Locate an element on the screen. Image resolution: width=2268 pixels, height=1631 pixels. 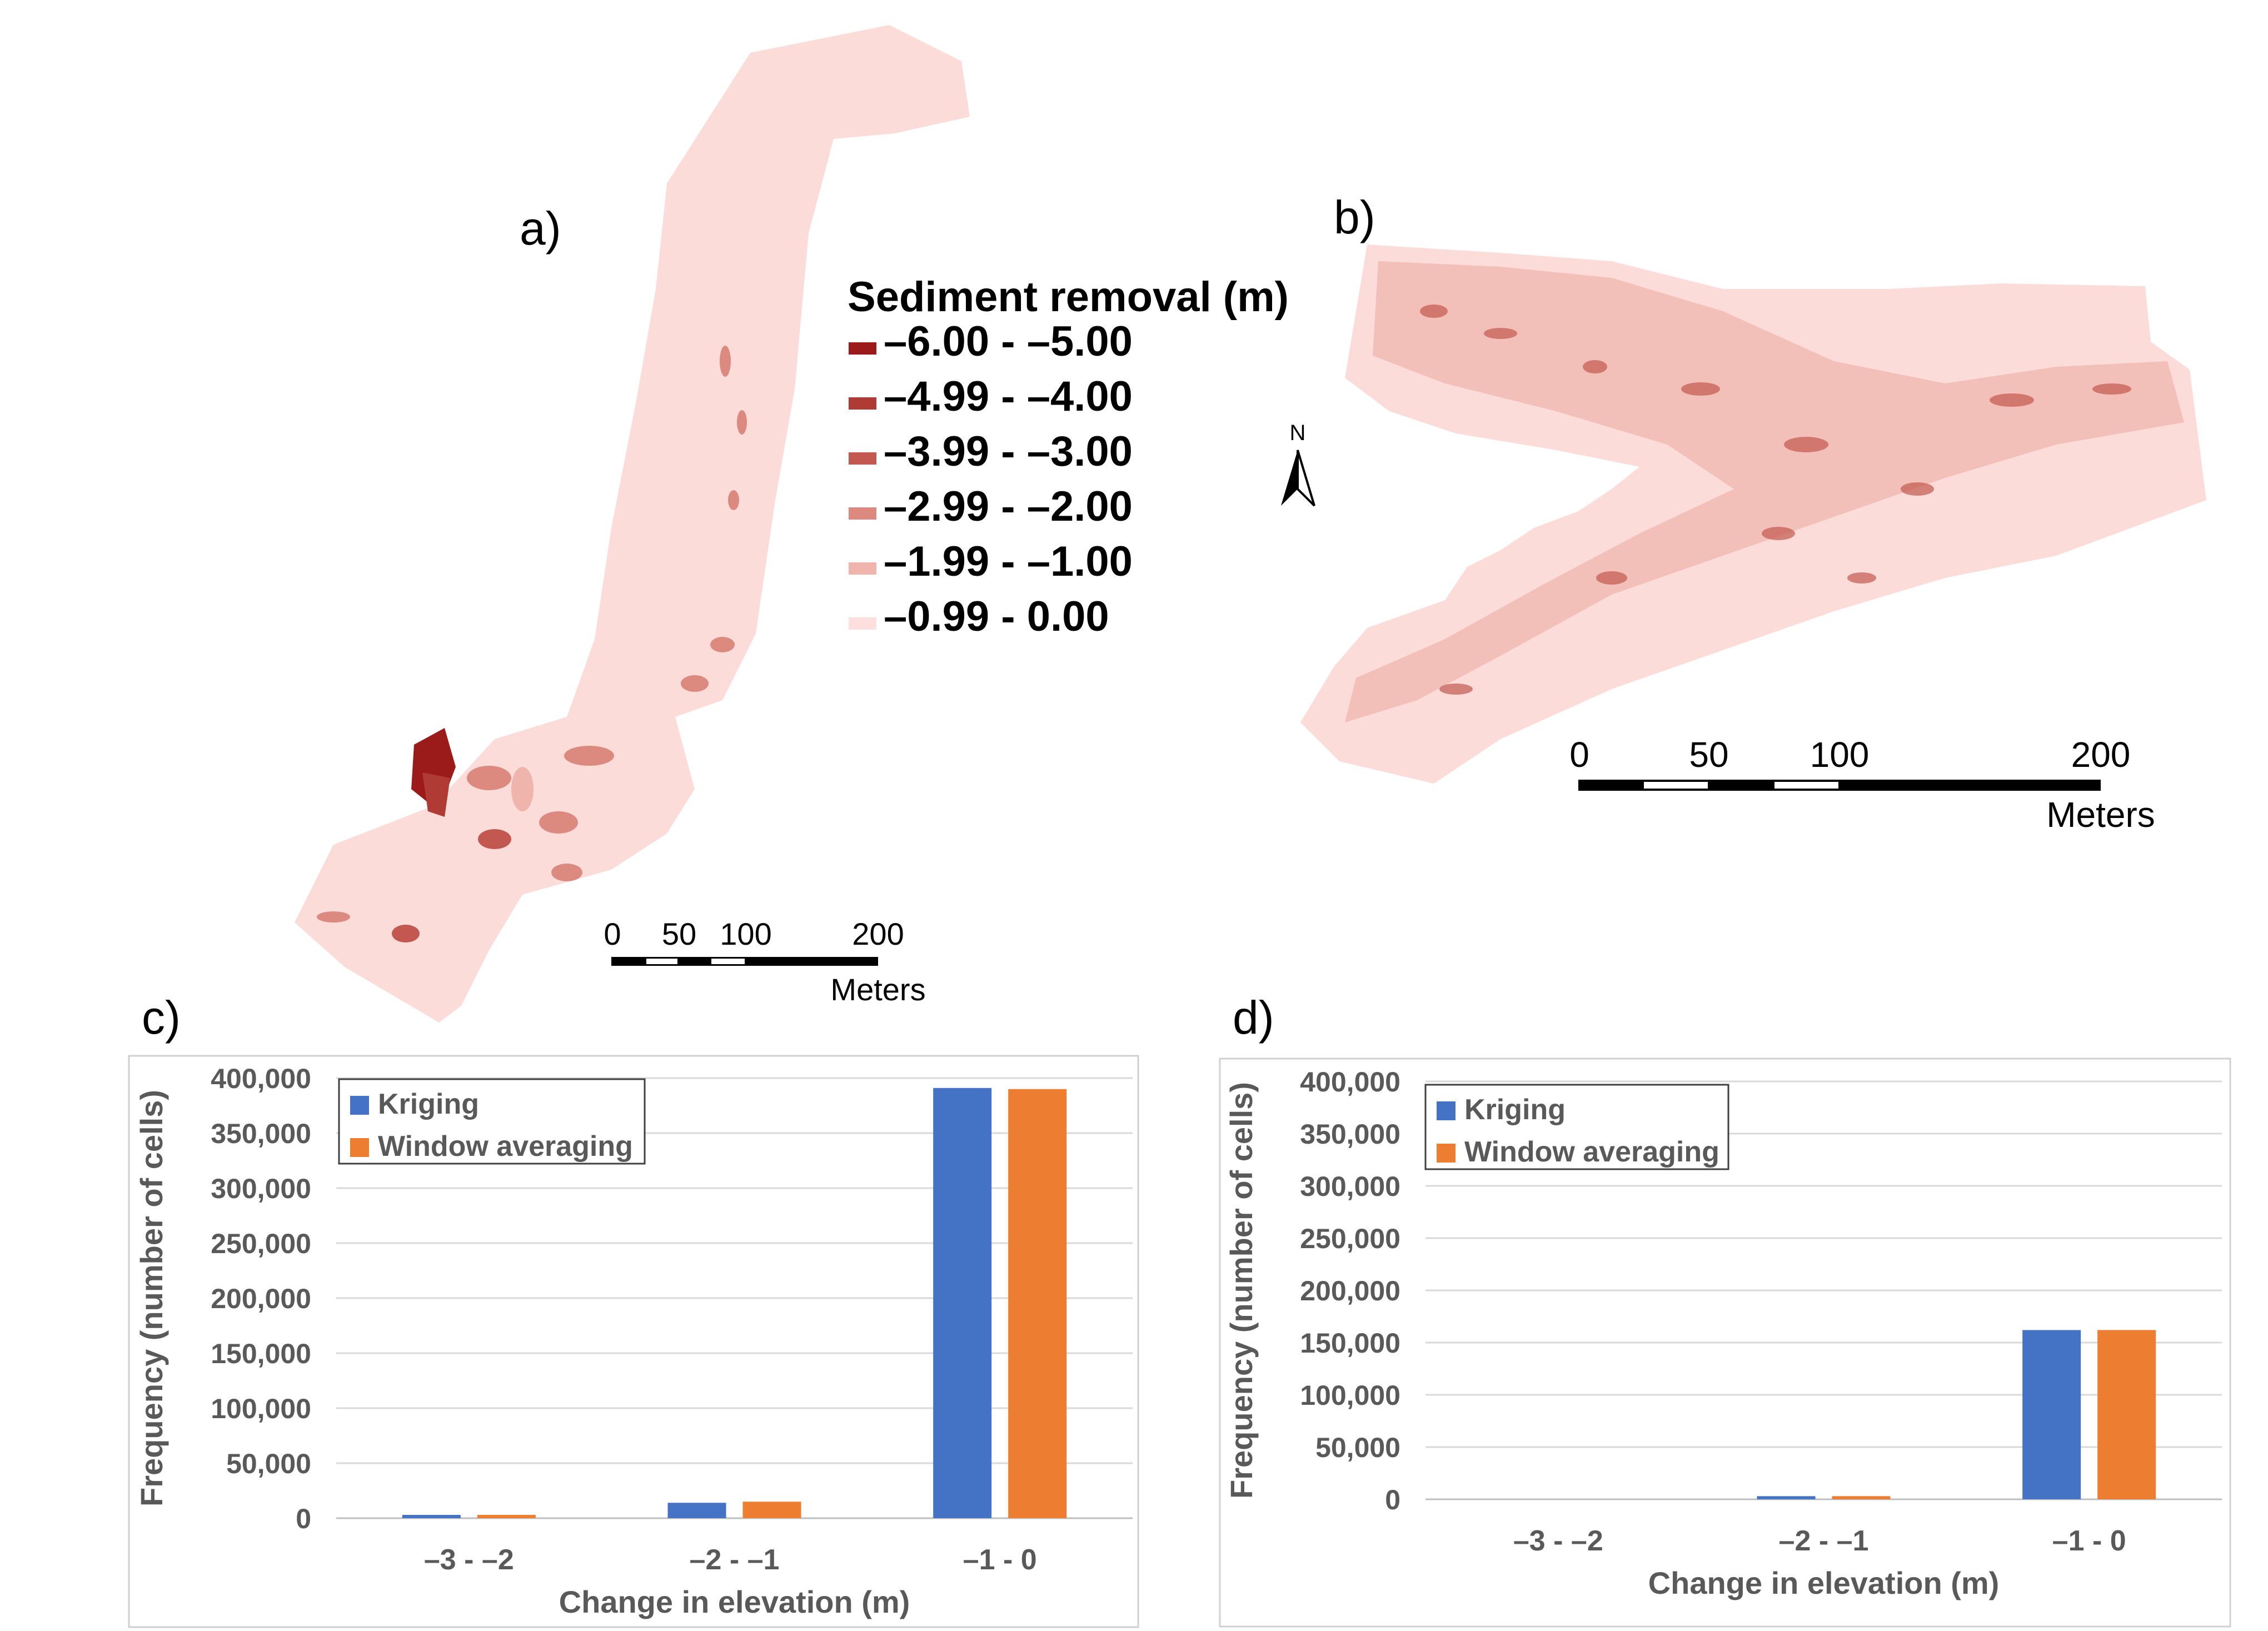
scalebar-b: 0 50 100 200 Meters is located at coordinates (1862, 785).